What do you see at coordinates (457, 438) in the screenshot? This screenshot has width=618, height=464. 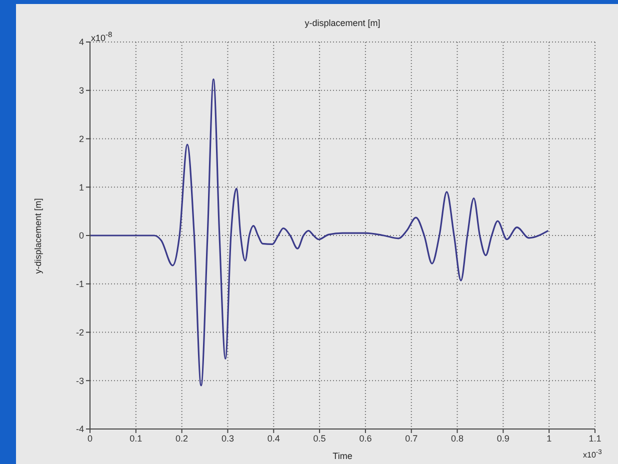 I see `x-tick-label: 0.8` at bounding box center [457, 438].